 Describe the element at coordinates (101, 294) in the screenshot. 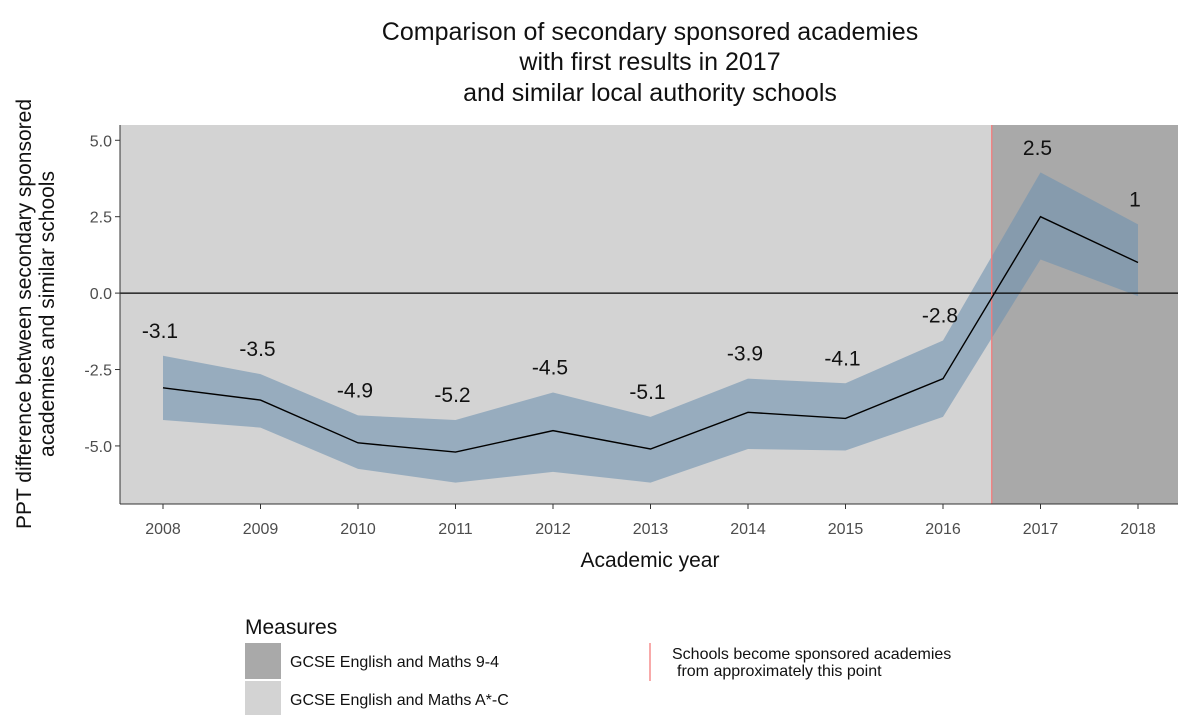

I see `y-tick-label: 0.0` at that location.